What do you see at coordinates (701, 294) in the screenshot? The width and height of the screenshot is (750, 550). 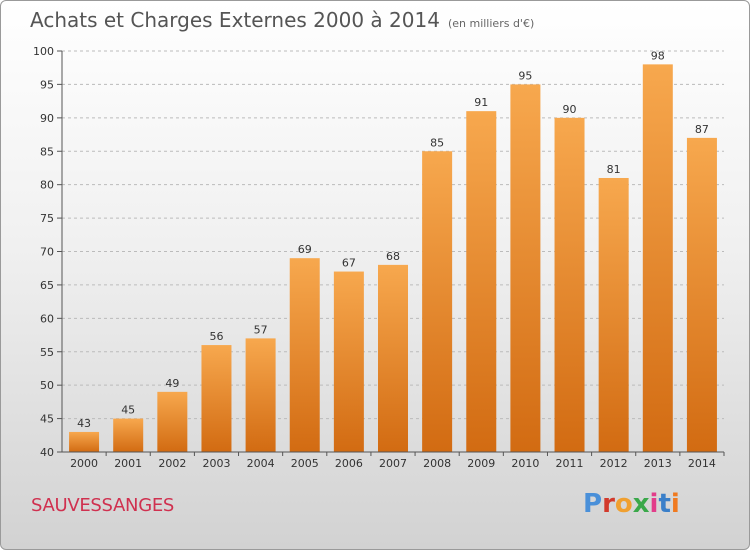 I see `bar-2014` at bounding box center [701, 294].